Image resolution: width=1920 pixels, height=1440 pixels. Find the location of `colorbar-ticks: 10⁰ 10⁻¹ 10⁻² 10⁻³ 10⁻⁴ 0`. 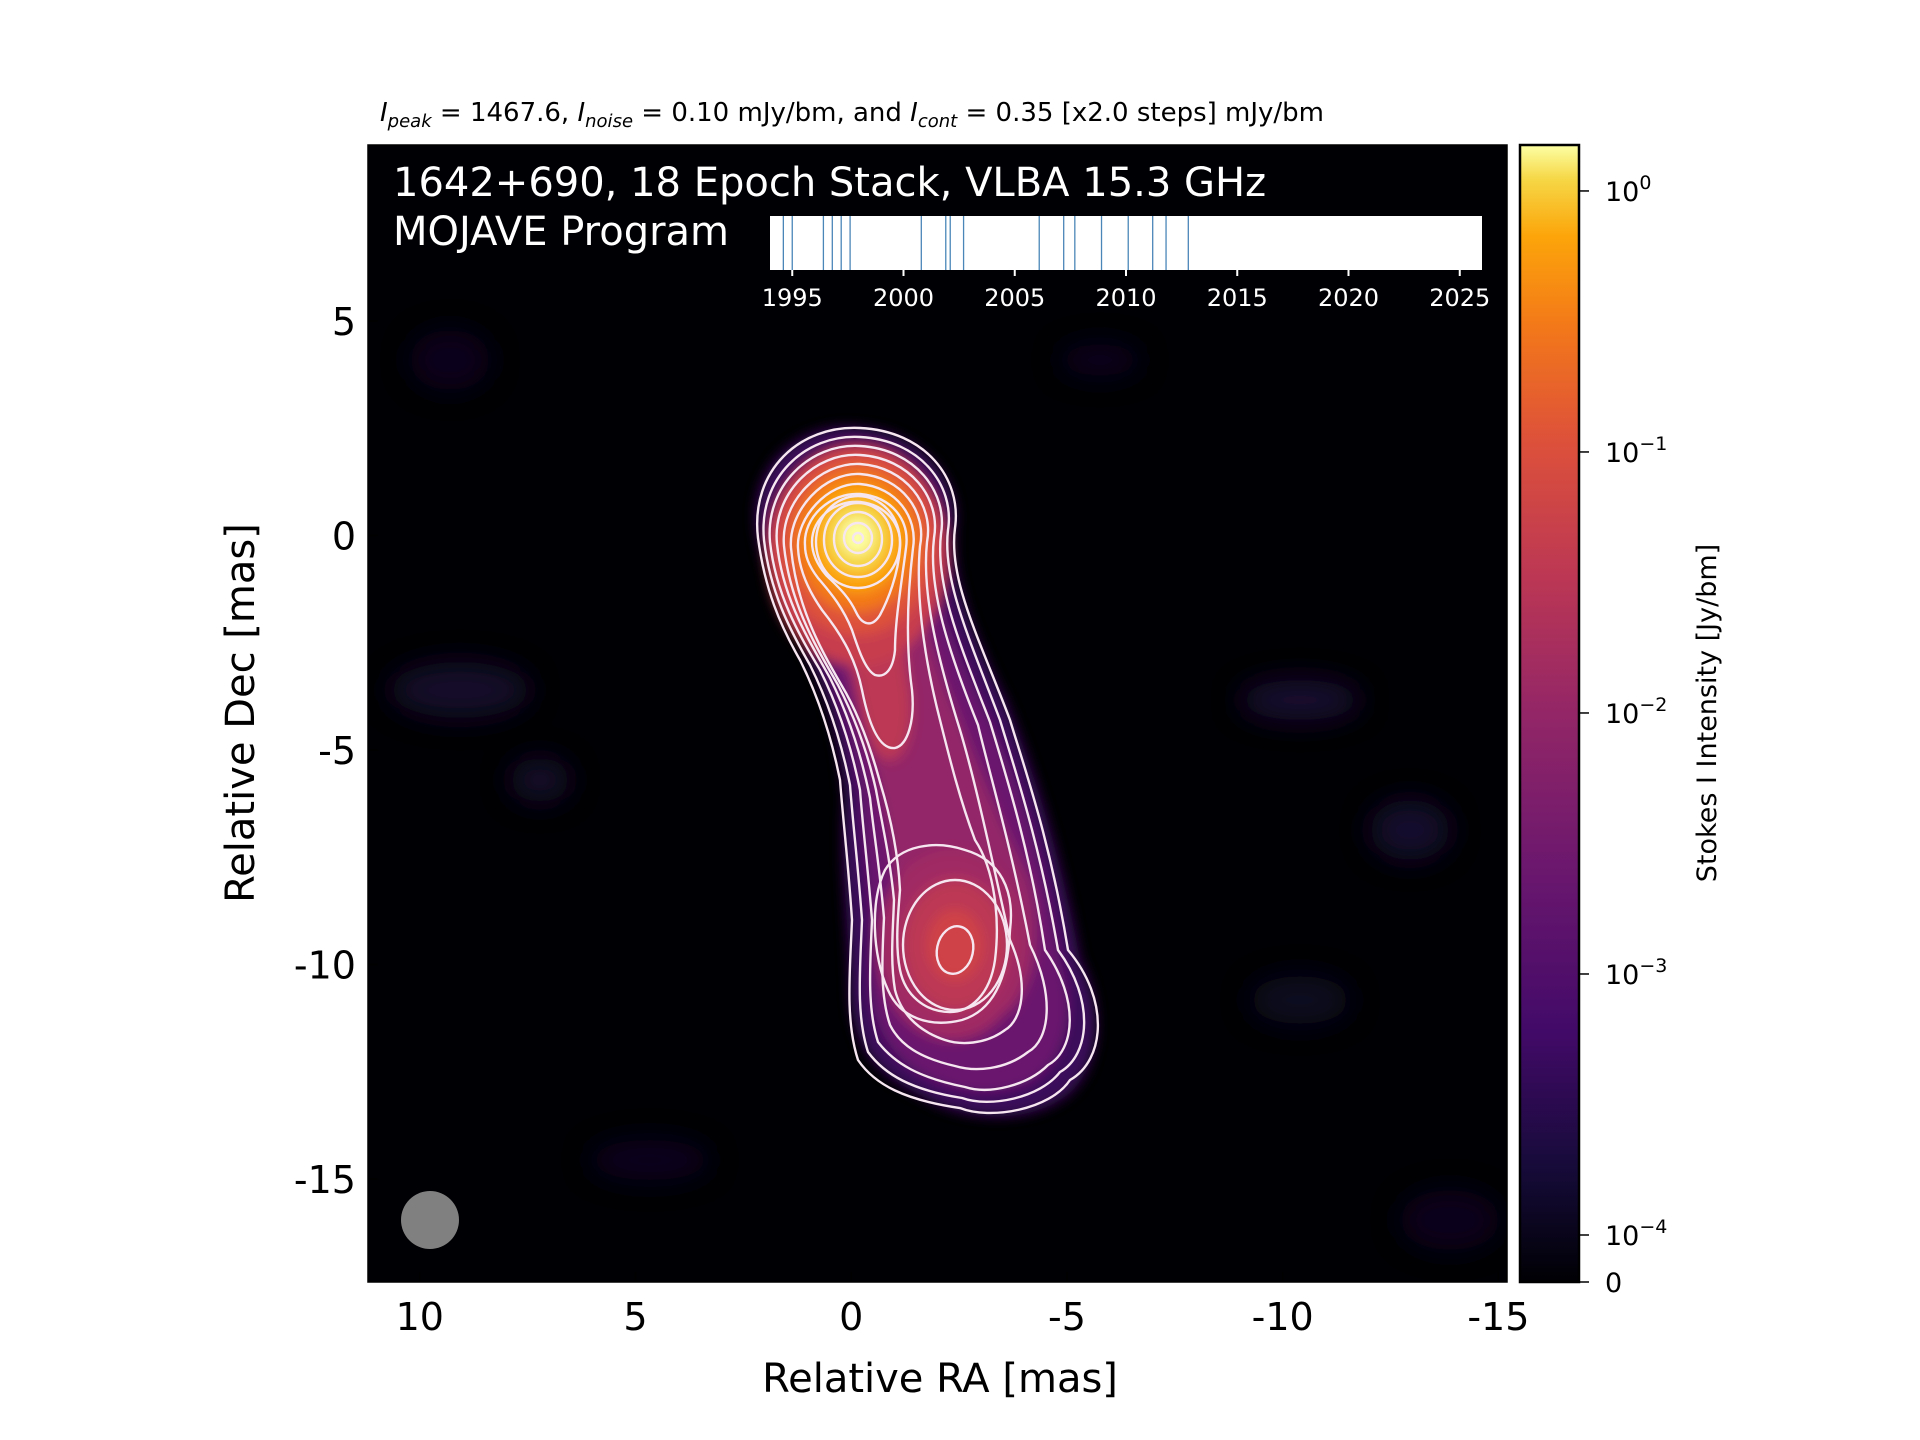

colorbar-ticks: 10⁰ 10⁻¹ 10⁻² 10⁻³ 10⁻⁴ 0 is located at coordinates (1623, 735).